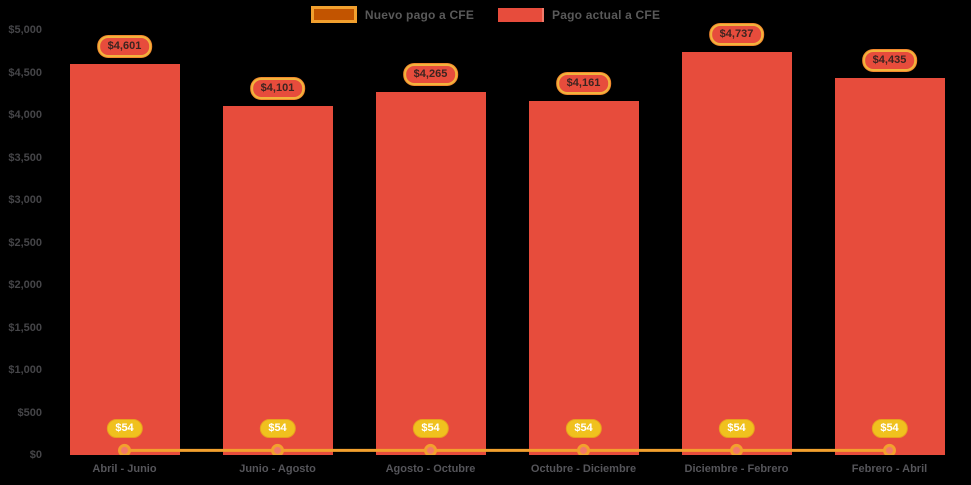  I want to click on pago-actual-swatch-icon, so click(521, 14).